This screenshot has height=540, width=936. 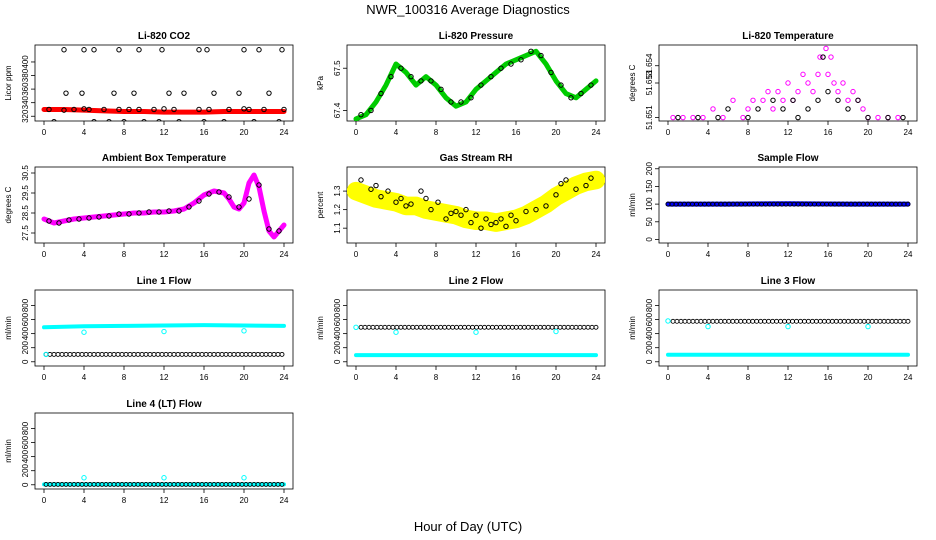 I want to click on y-tick-label: 800, so click(x=337, y=305).